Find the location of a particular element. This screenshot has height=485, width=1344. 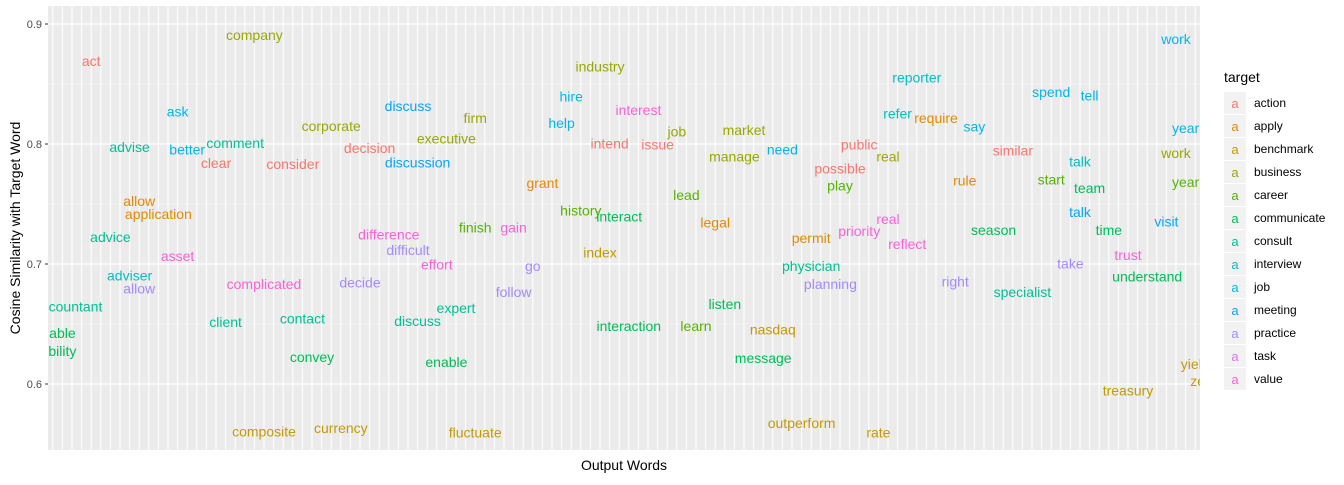

word-point-right: right is located at coordinates (955, 281).